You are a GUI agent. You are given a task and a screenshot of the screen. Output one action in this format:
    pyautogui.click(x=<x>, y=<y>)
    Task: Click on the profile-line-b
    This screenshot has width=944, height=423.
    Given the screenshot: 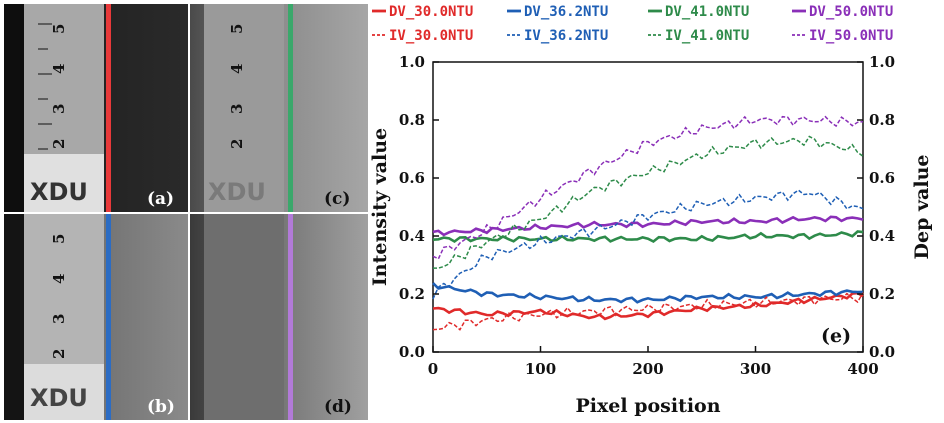 What is the action you would take?
    pyautogui.click(x=108, y=317)
    